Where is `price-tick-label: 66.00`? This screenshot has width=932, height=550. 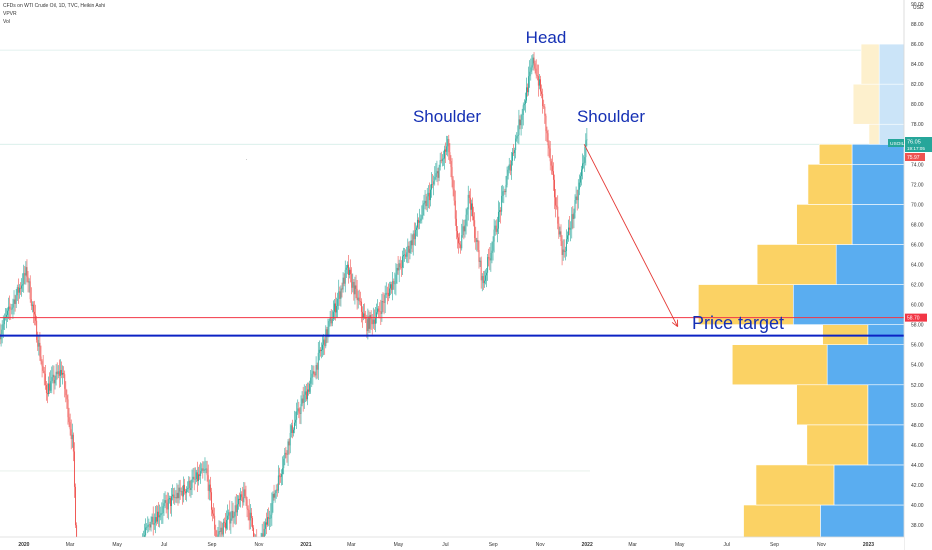 price-tick-label: 66.00 is located at coordinates (917, 245).